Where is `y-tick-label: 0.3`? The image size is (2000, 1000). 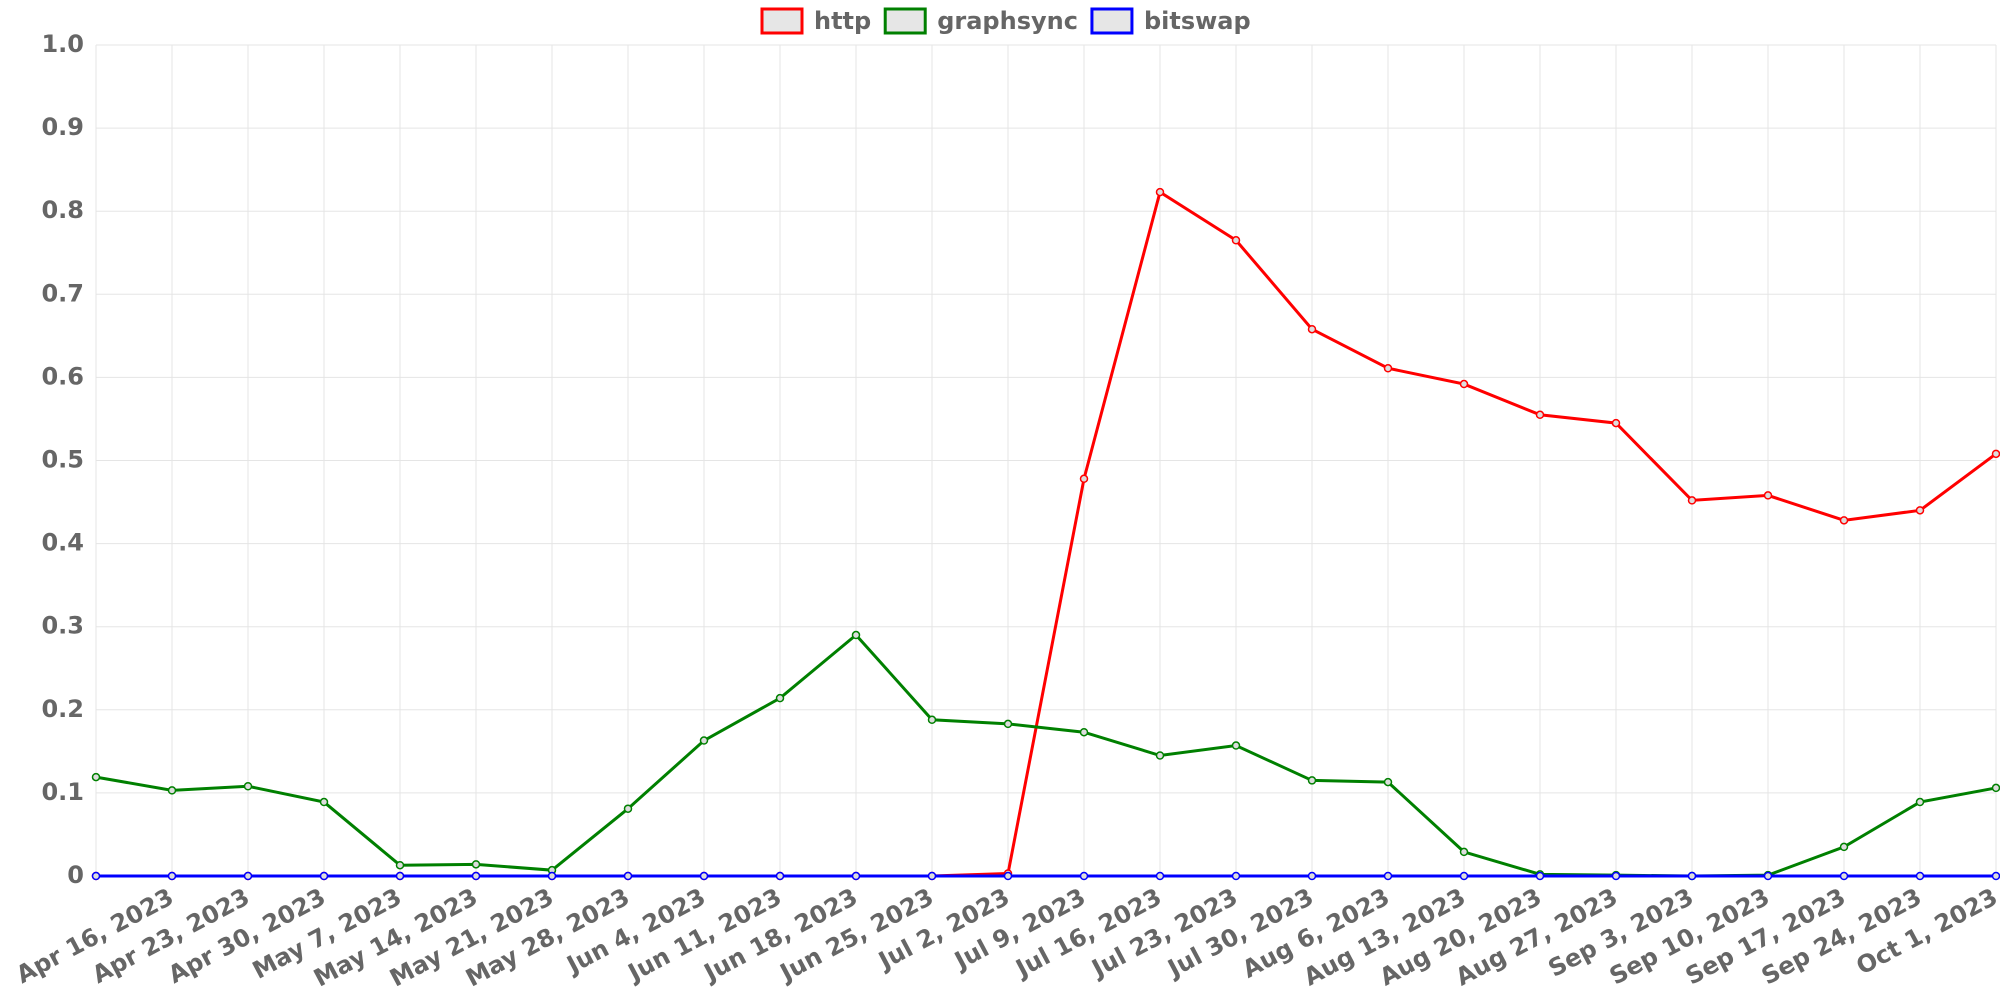 y-tick-label: 0.3 is located at coordinates (62, 626).